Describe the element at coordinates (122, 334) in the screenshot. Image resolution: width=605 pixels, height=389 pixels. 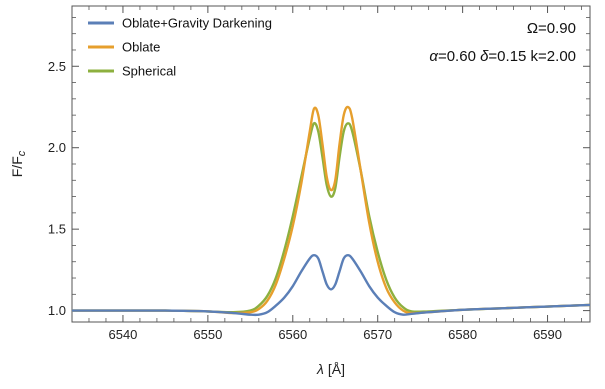
I see `x-tick-label: 6540` at that location.